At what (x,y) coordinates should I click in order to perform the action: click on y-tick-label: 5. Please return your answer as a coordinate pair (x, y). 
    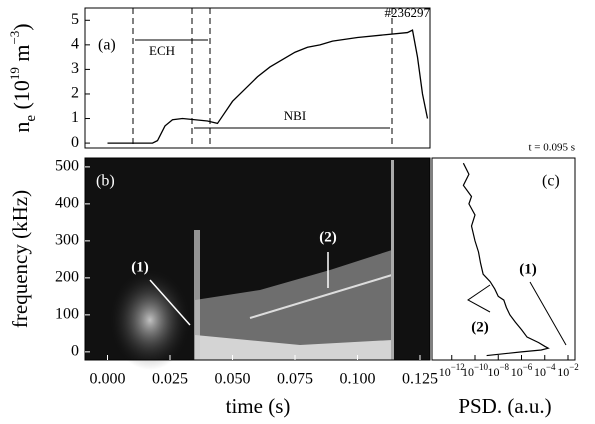
    Looking at the image, I should click on (75, 19).